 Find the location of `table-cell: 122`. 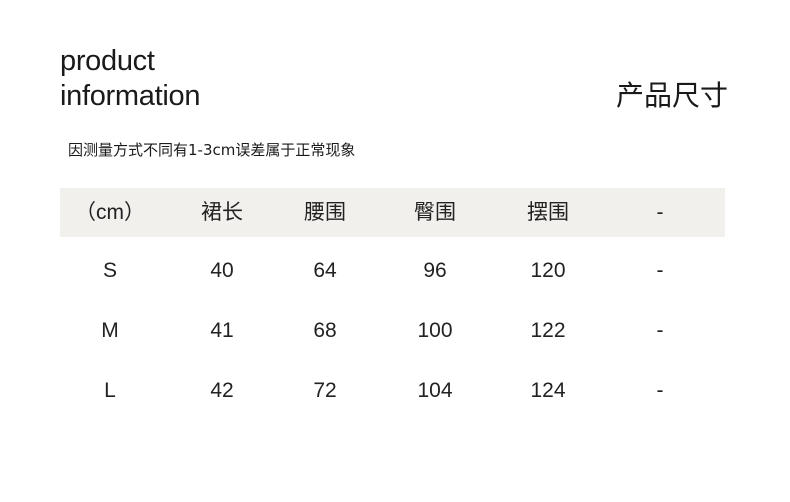

table-cell: 122 is located at coordinates (548, 330).